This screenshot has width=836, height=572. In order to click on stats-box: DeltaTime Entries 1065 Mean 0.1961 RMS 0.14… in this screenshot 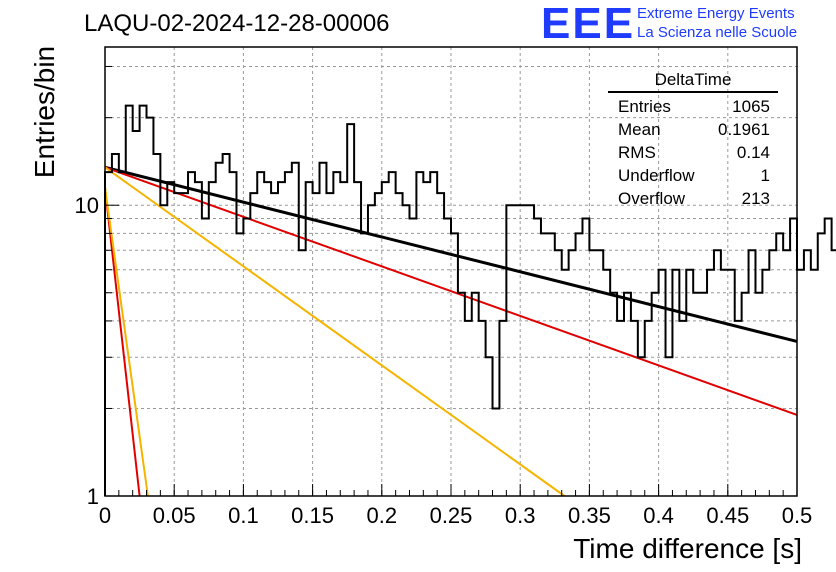, I will do `click(693, 140)`.